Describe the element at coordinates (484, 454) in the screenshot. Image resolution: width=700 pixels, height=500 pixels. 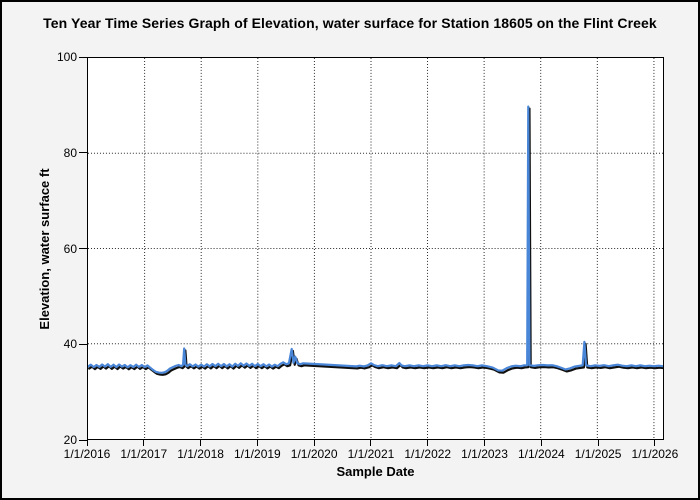
I see `x-tick-label: 1/1/2023` at that location.